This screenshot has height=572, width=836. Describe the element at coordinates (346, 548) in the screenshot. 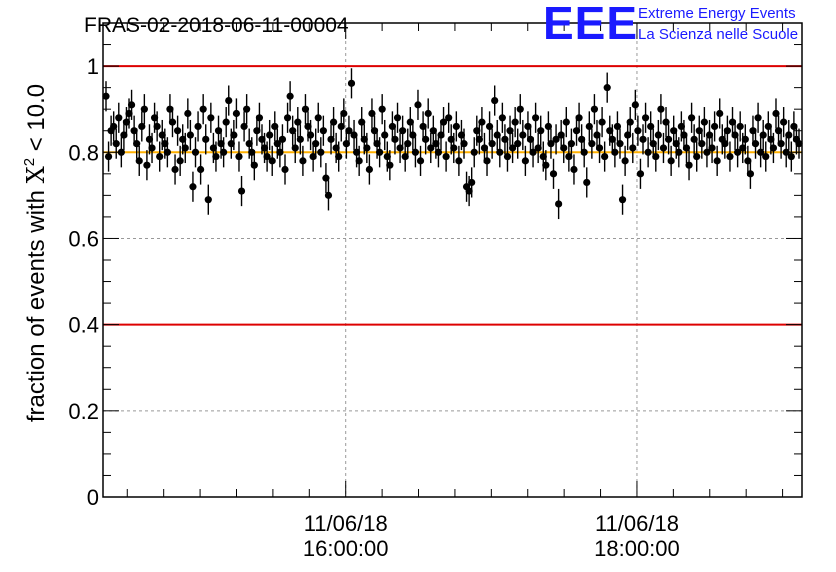

I see `x-tick-label-time: 16:00:00` at that location.